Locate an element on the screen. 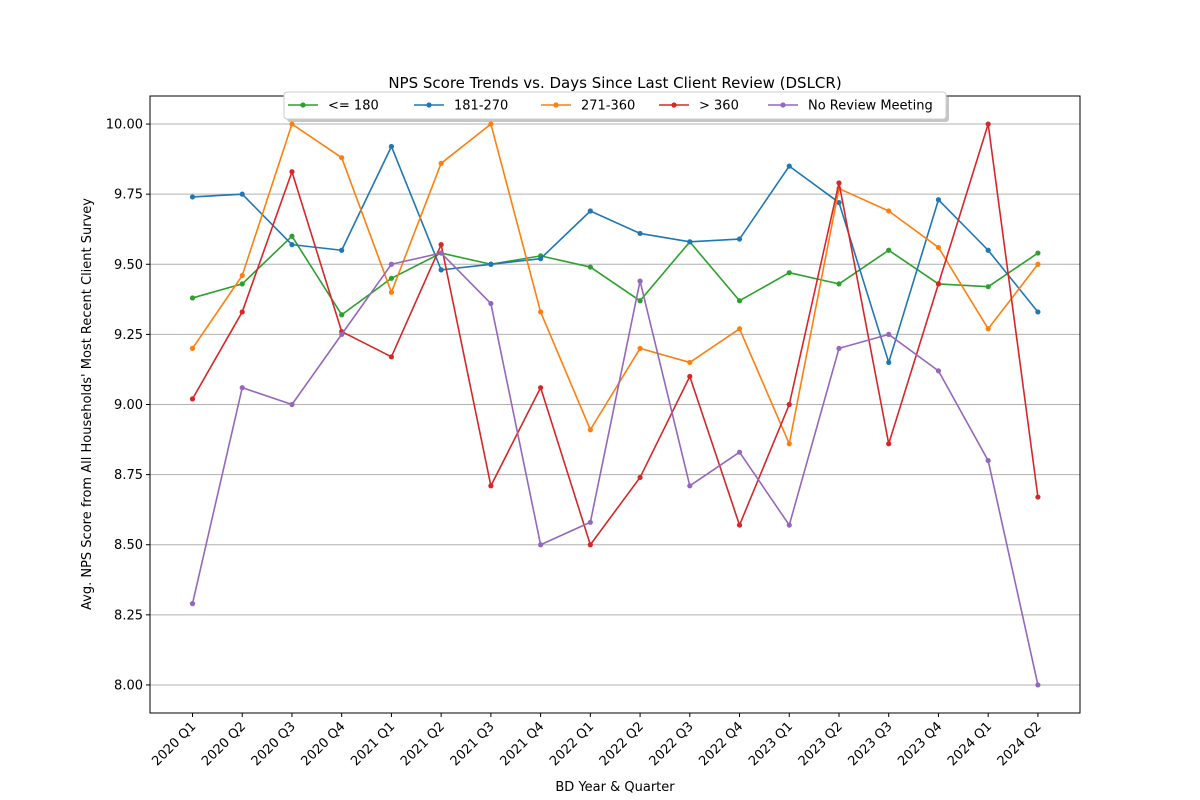  y-tick-label: 9.00 is located at coordinates (128, 405).